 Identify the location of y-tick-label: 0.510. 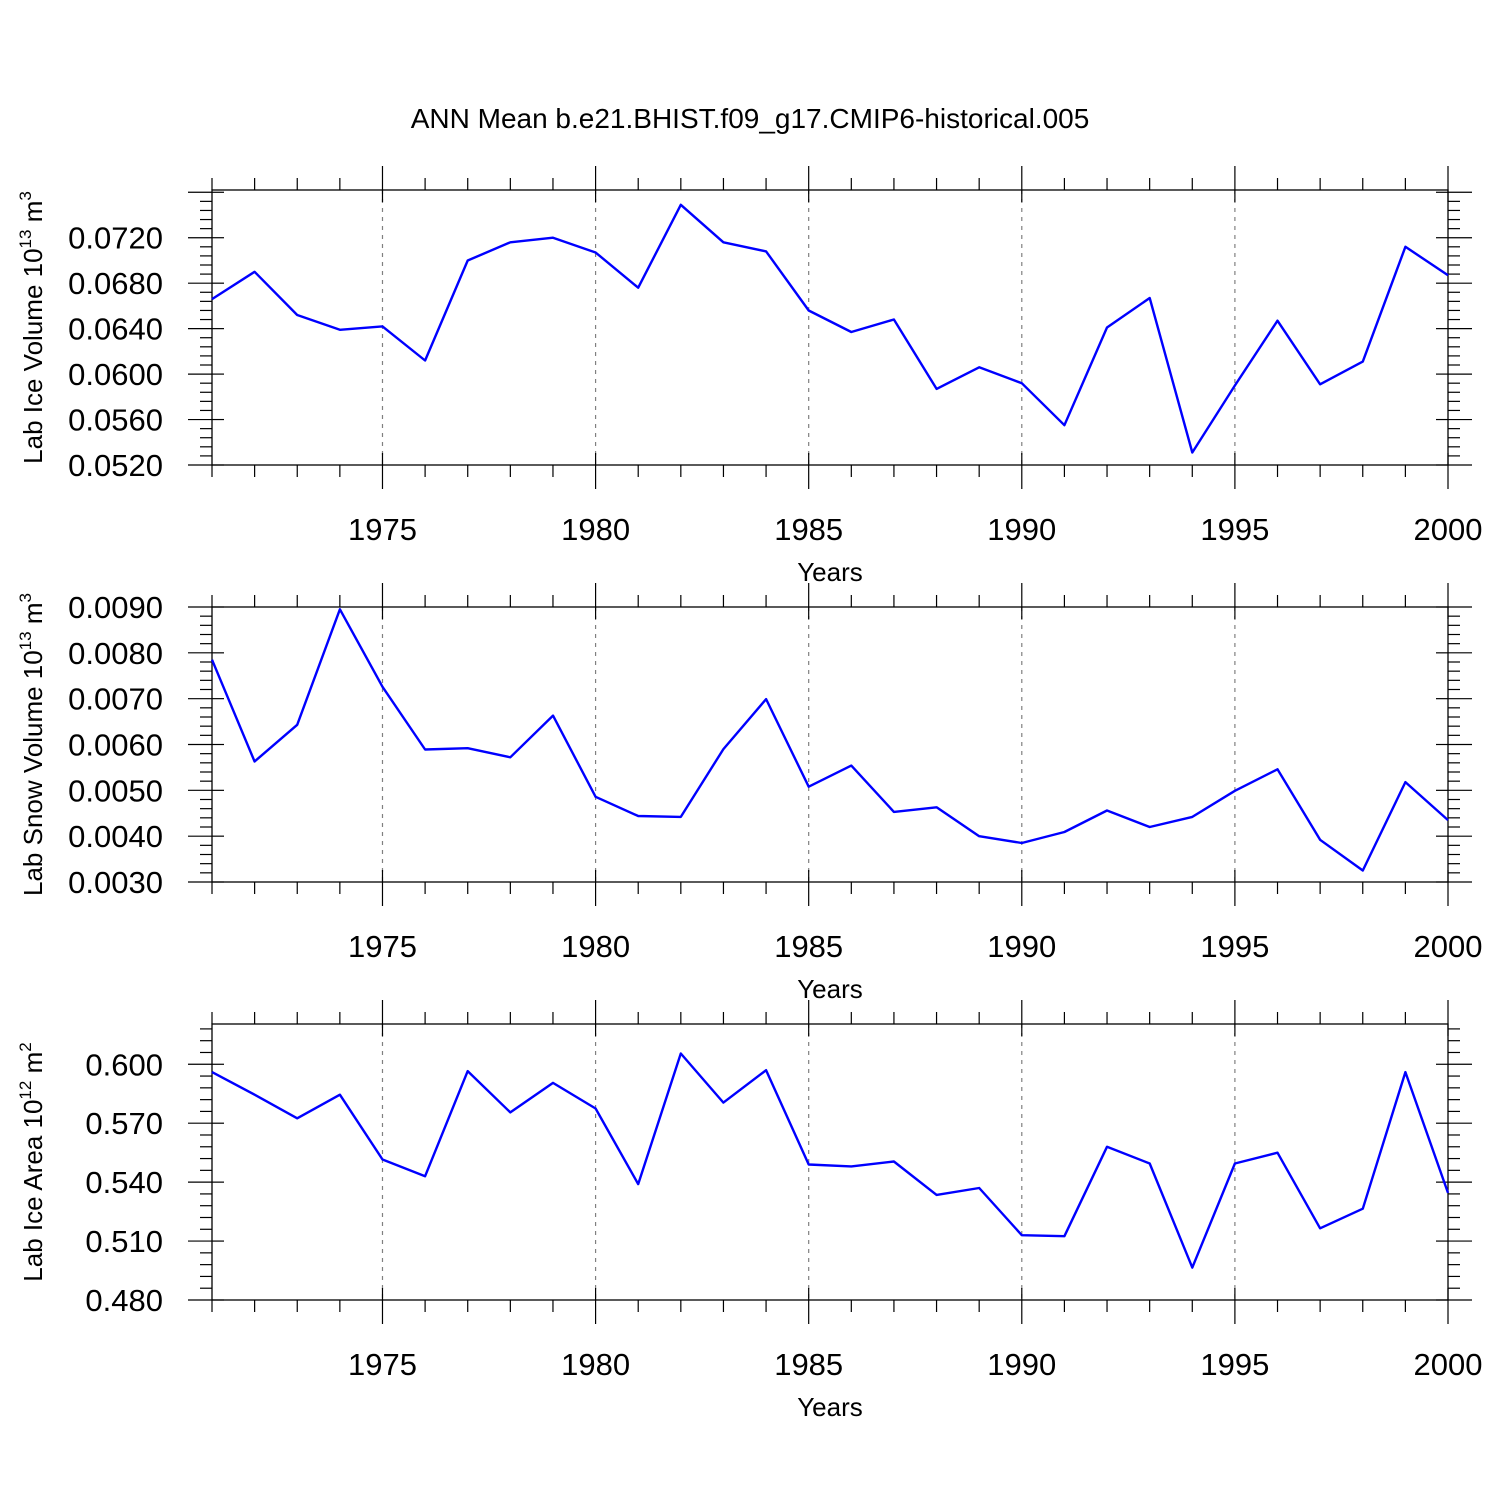
(124, 1241).